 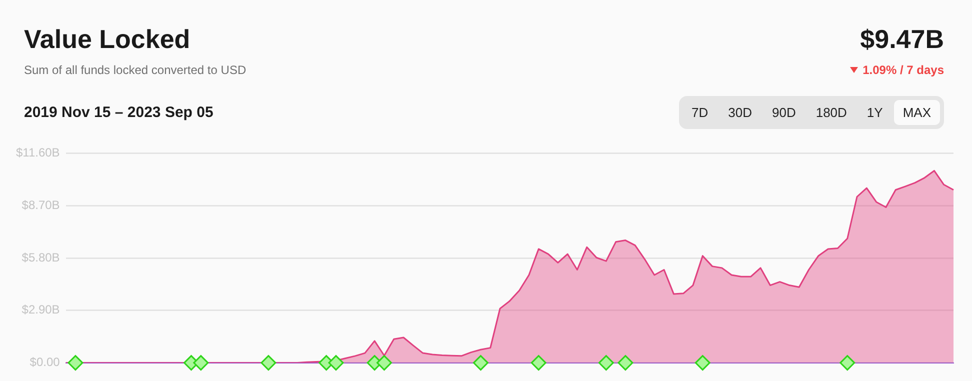 What do you see at coordinates (38, 153) in the screenshot?
I see `y-tick-label: $11.60B` at bounding box center [38, 153].